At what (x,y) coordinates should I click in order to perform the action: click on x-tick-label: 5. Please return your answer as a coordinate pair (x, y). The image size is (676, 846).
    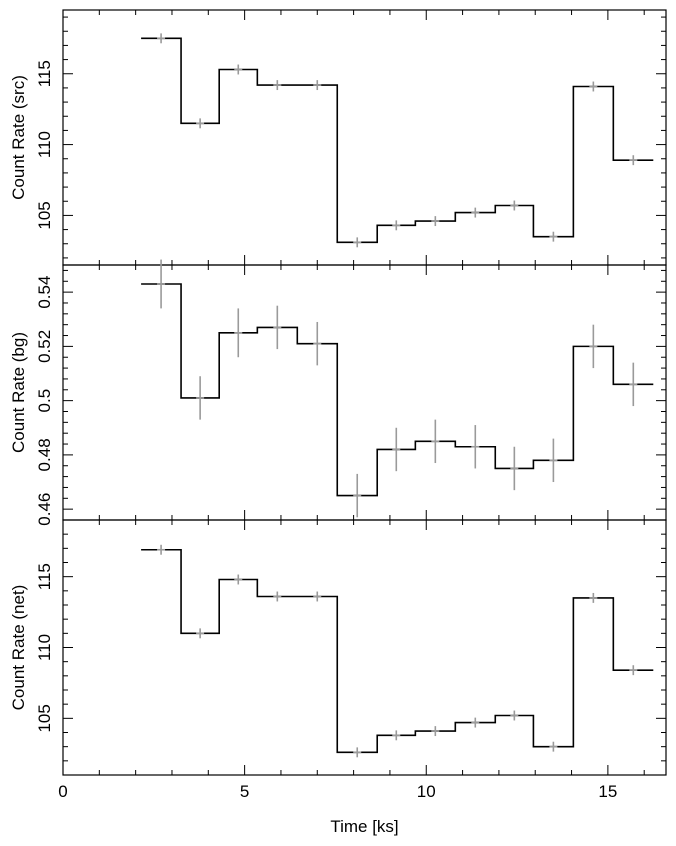
    Looking at the image, I should click on (244, 791).